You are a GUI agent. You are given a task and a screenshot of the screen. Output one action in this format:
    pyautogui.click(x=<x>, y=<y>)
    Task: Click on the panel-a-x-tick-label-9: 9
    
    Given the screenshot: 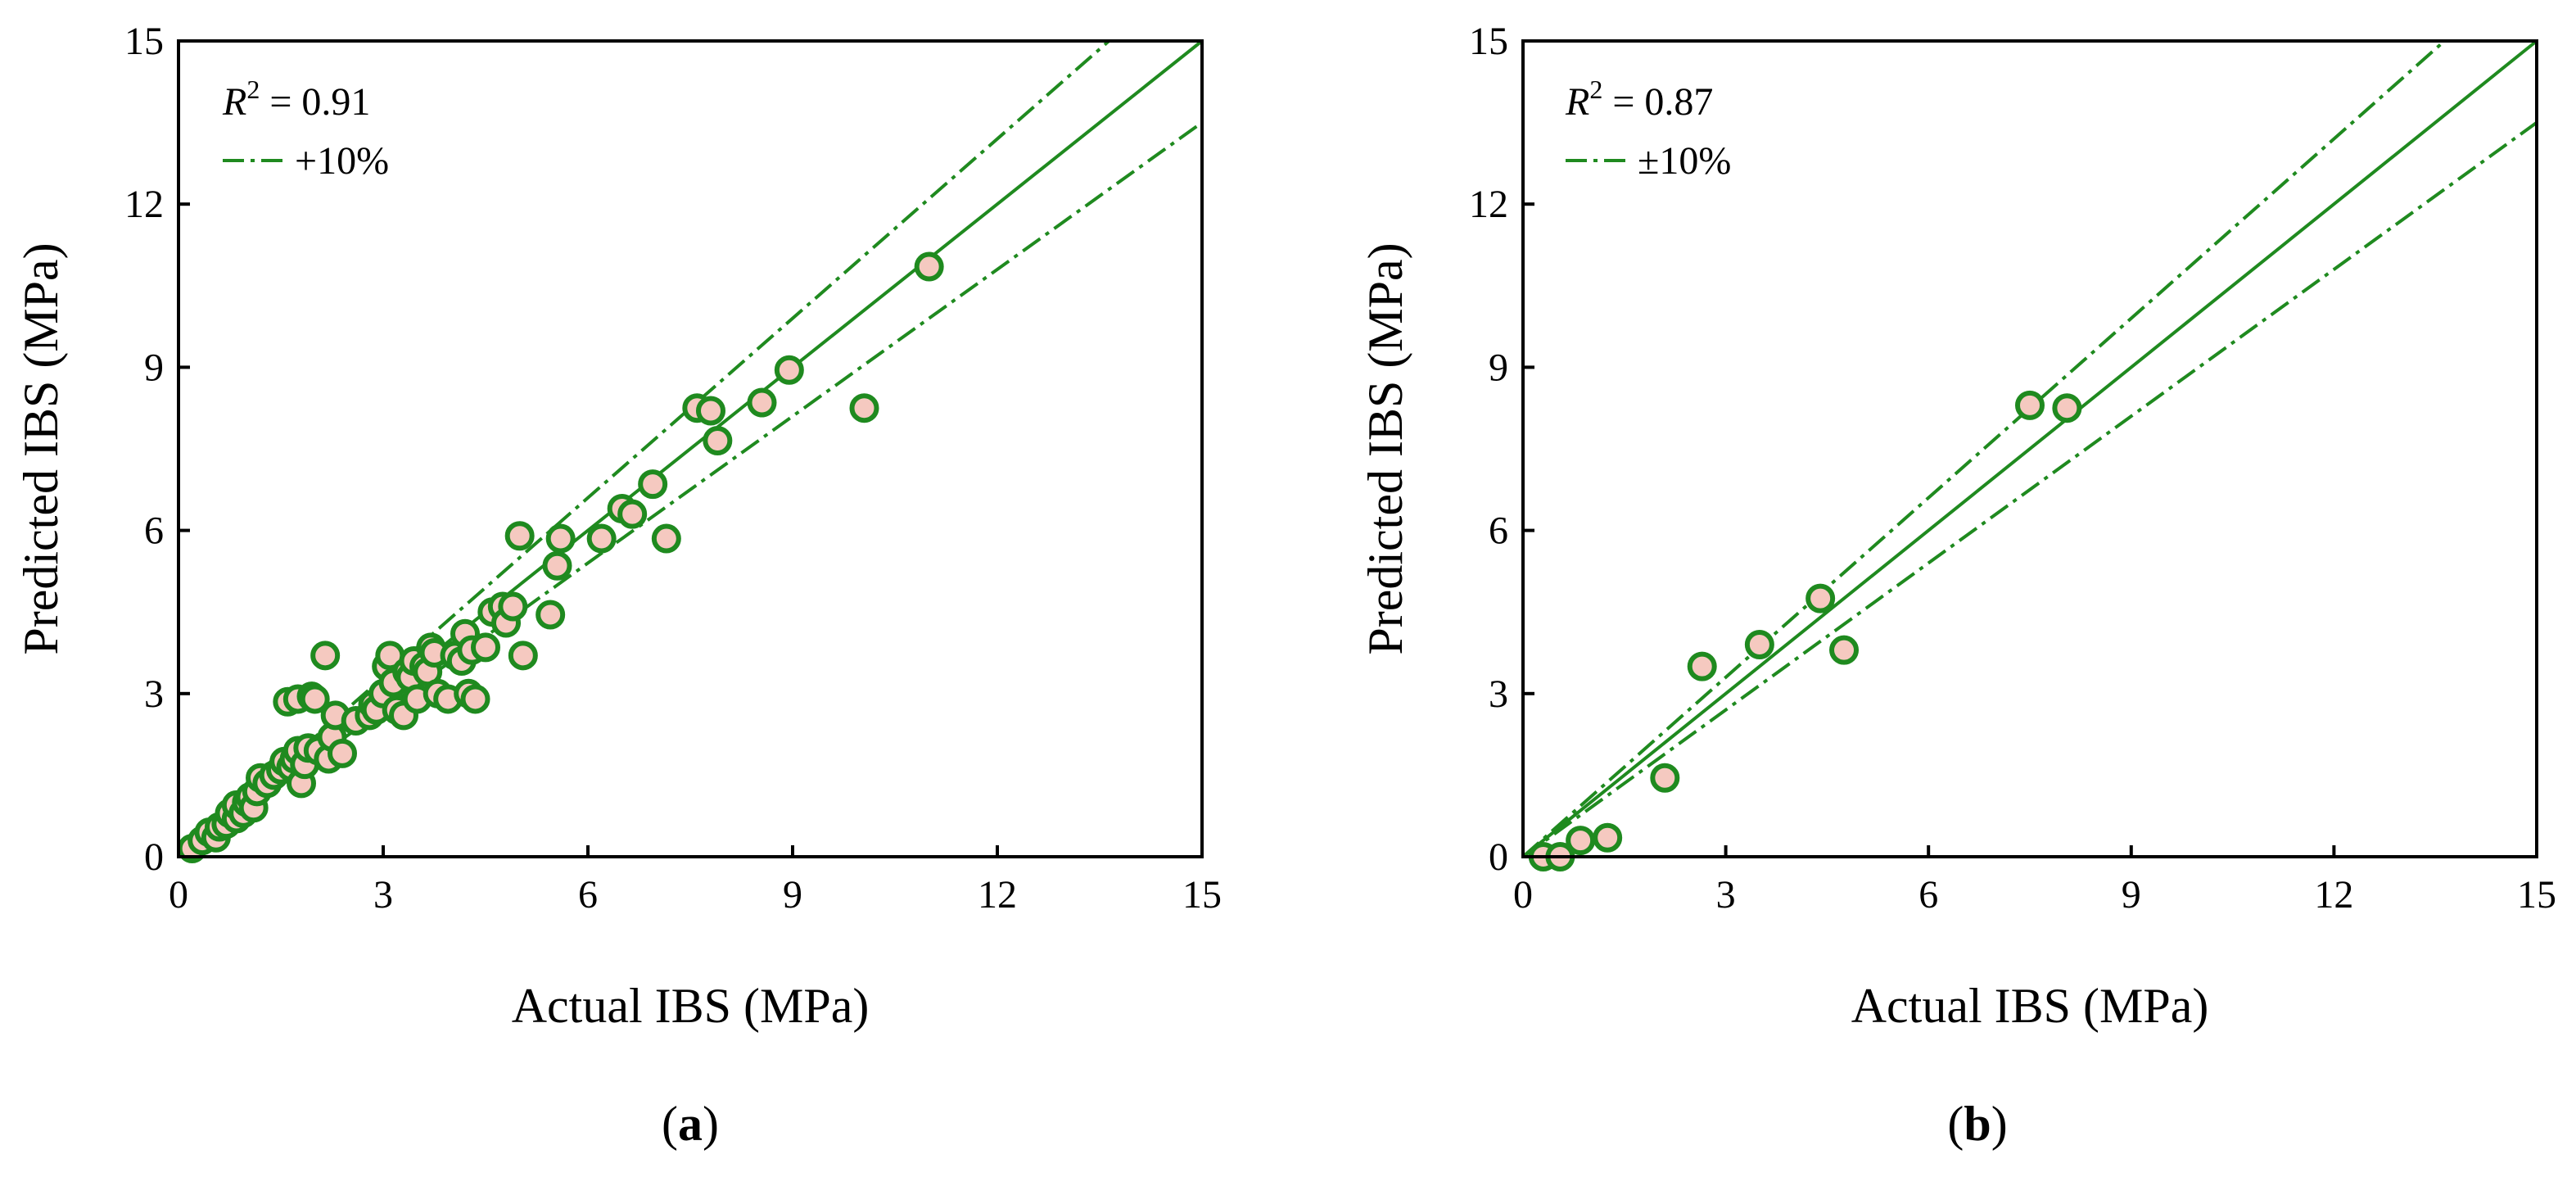 What is the action you would take?
    pyautogui.click(x=792, y=895)
    